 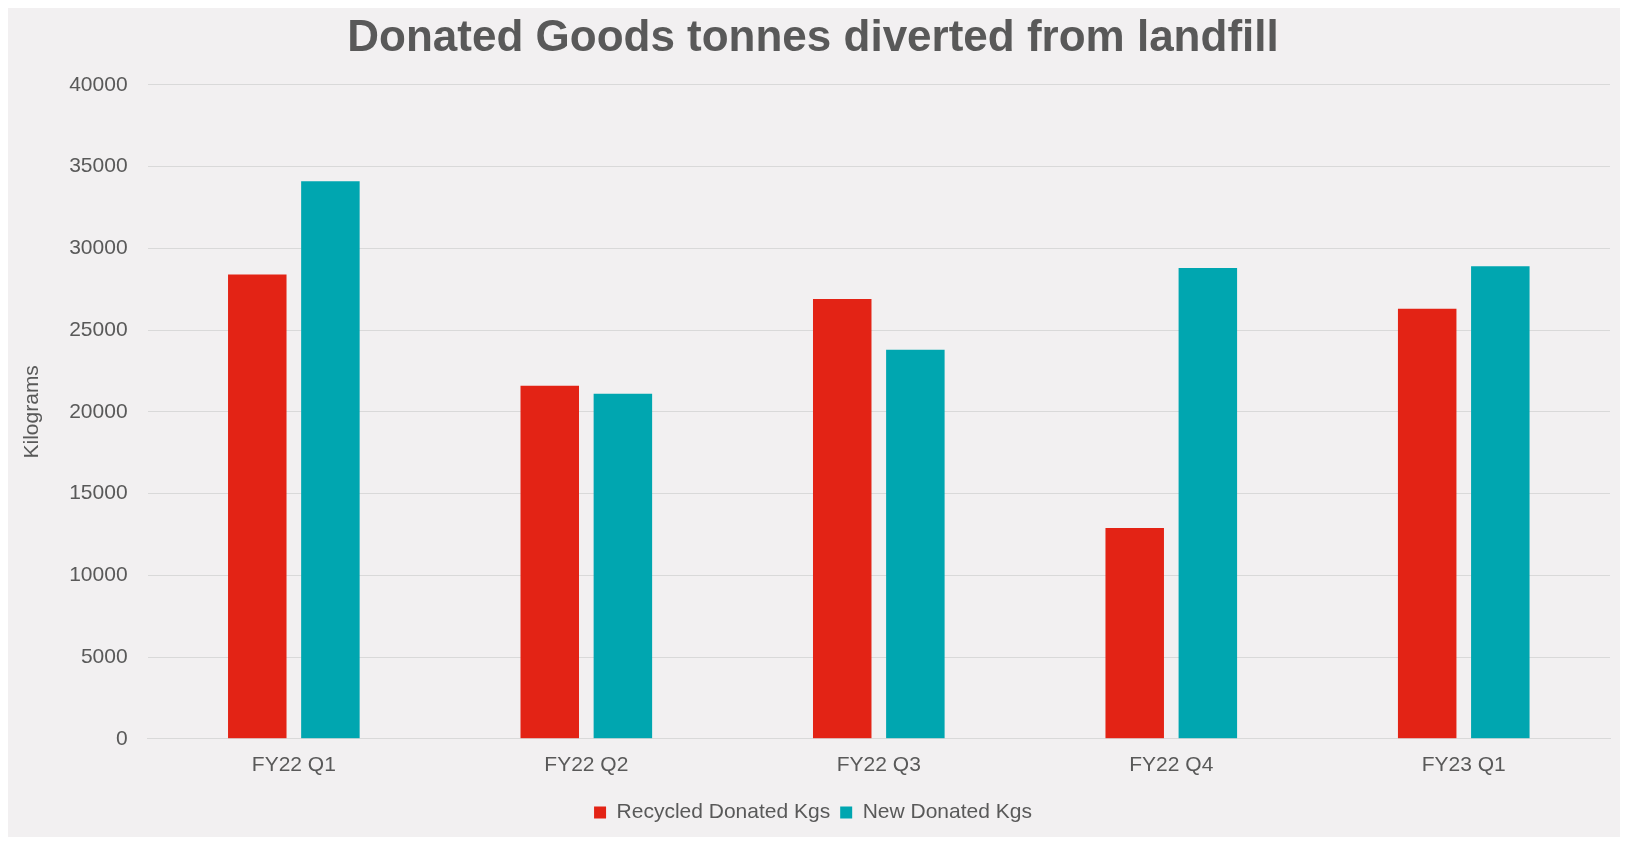 What do you see at coordinates (98, 247) in the screenshot?
I see `y-tick-label: 30000` at bounding box center [98, 247].